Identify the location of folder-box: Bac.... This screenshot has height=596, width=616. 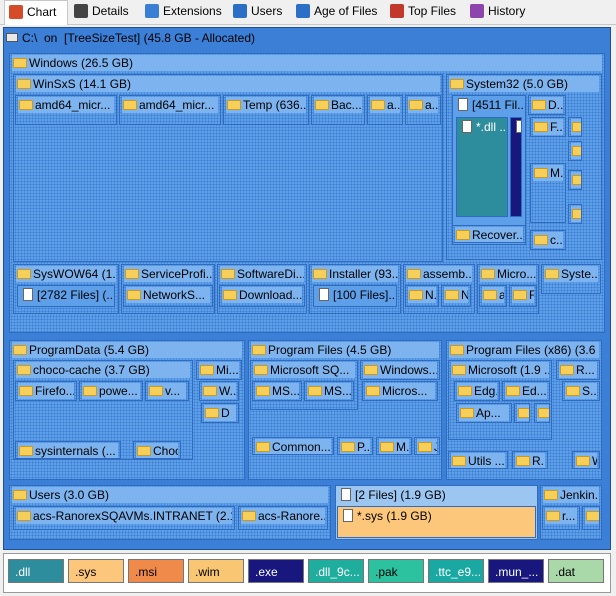
(338, 110).